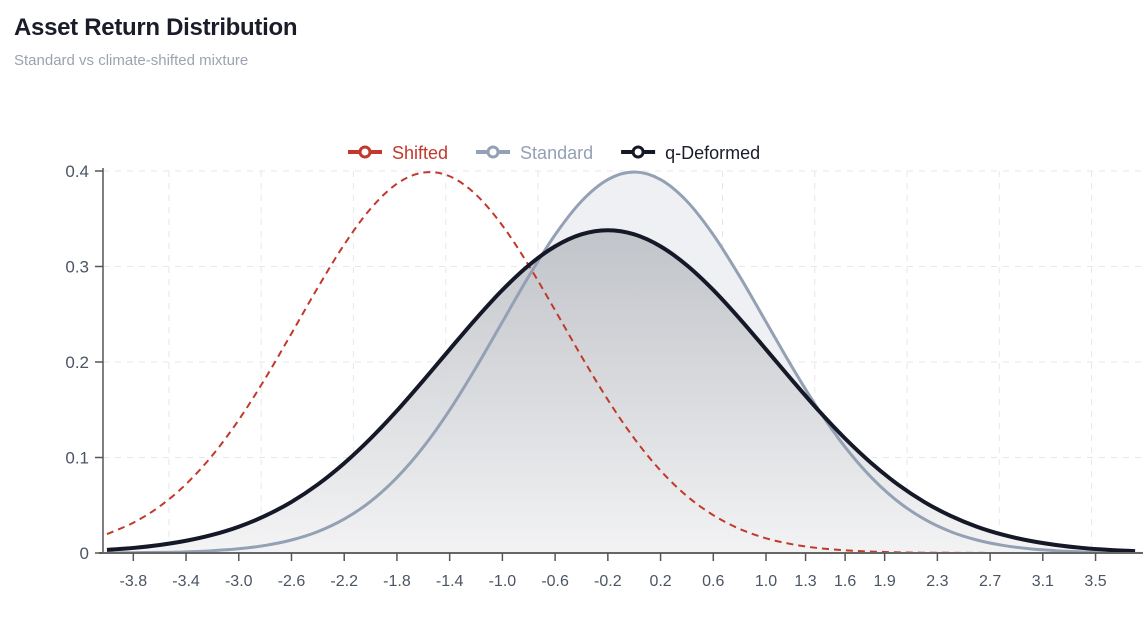 The width and height of the screenshot is (1143, 643). Describe the element at coordinates (450, 581) in the screenshot. I see `x-tick-label: -1.4` at that location.